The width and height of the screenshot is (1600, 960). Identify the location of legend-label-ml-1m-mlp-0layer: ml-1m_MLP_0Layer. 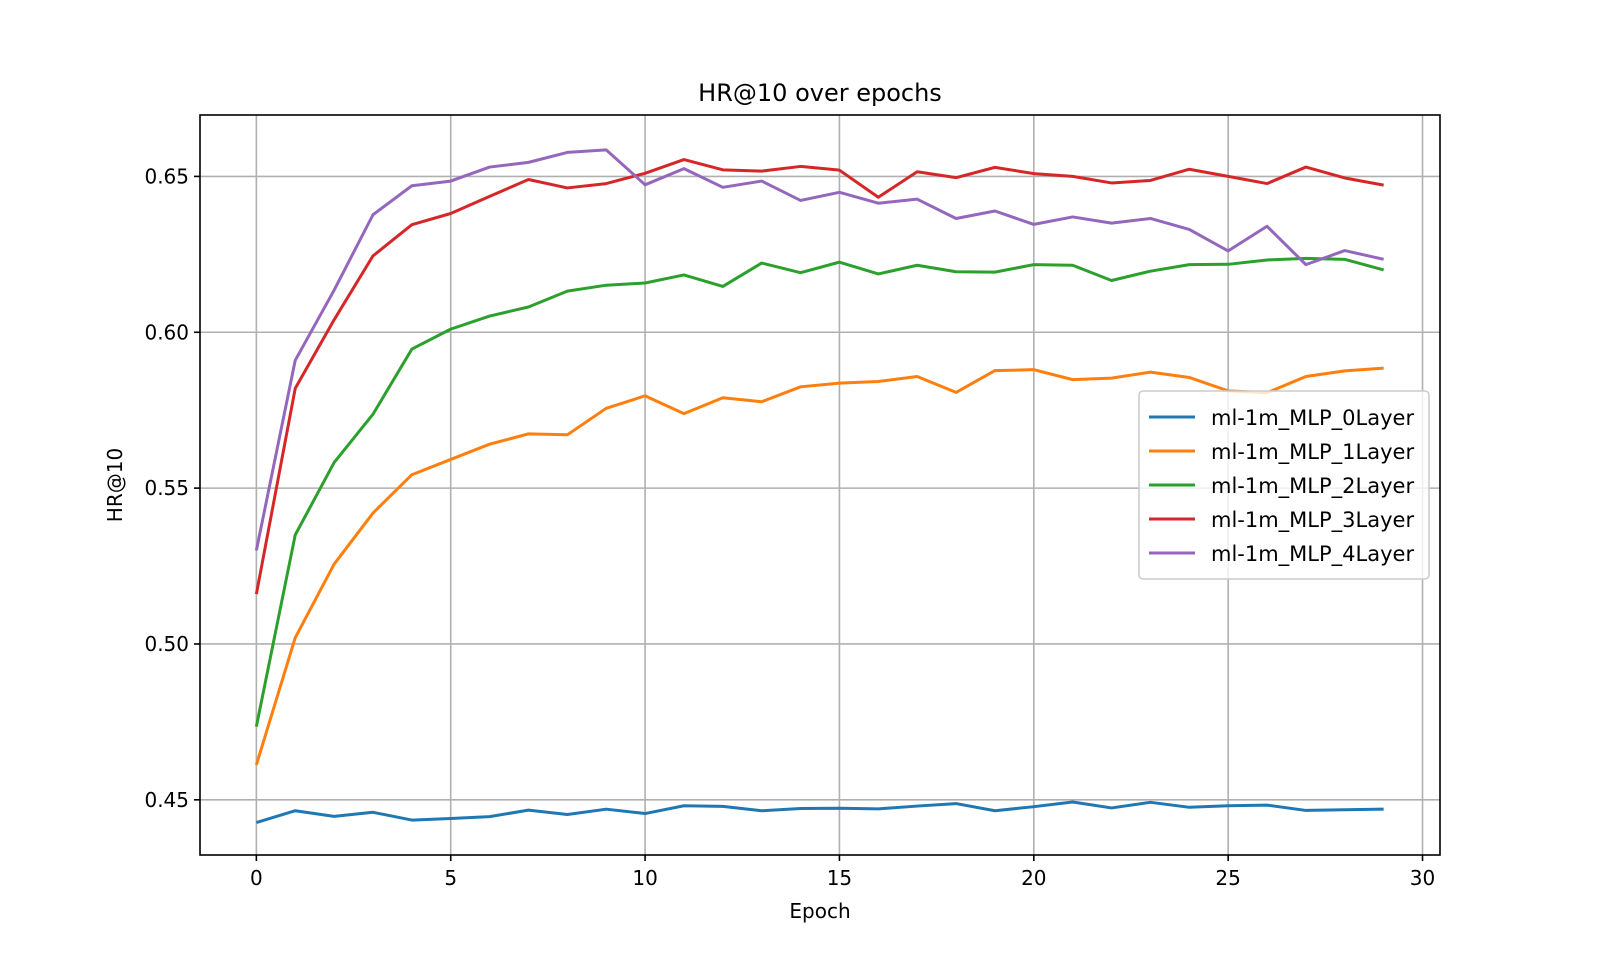
(1312, 418).